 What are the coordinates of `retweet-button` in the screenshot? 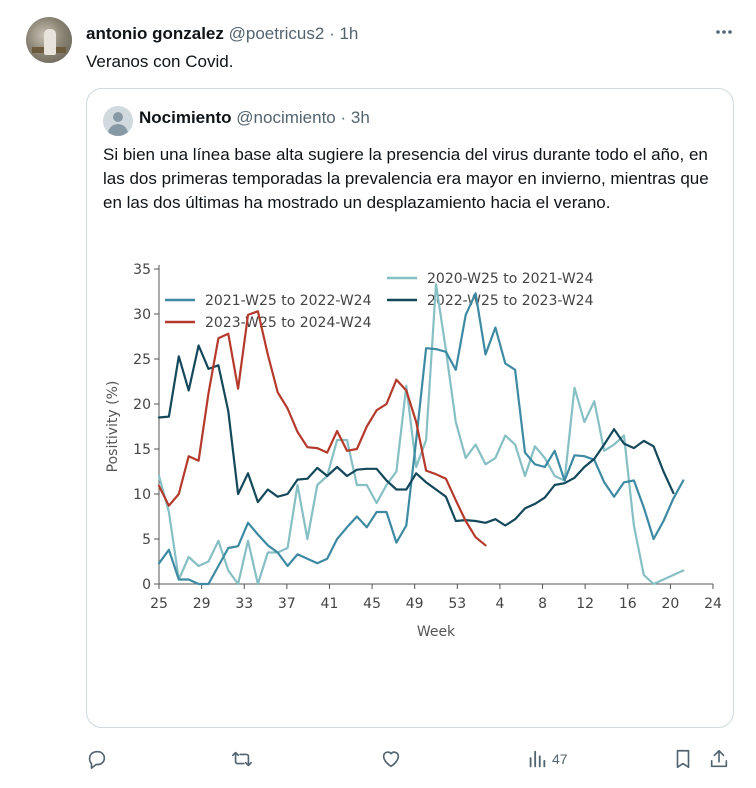 It's located at (242, 759).